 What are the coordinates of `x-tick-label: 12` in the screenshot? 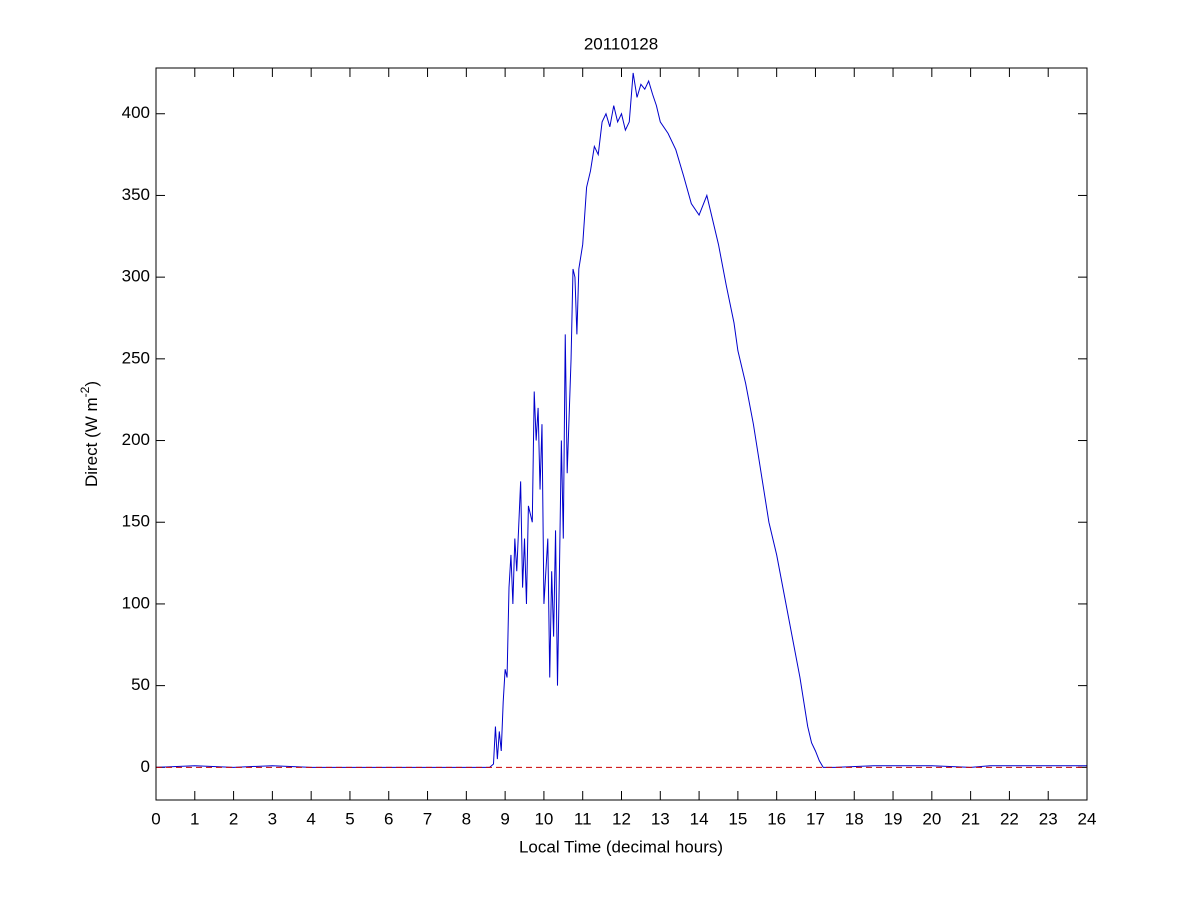 It's located at (621, 818).